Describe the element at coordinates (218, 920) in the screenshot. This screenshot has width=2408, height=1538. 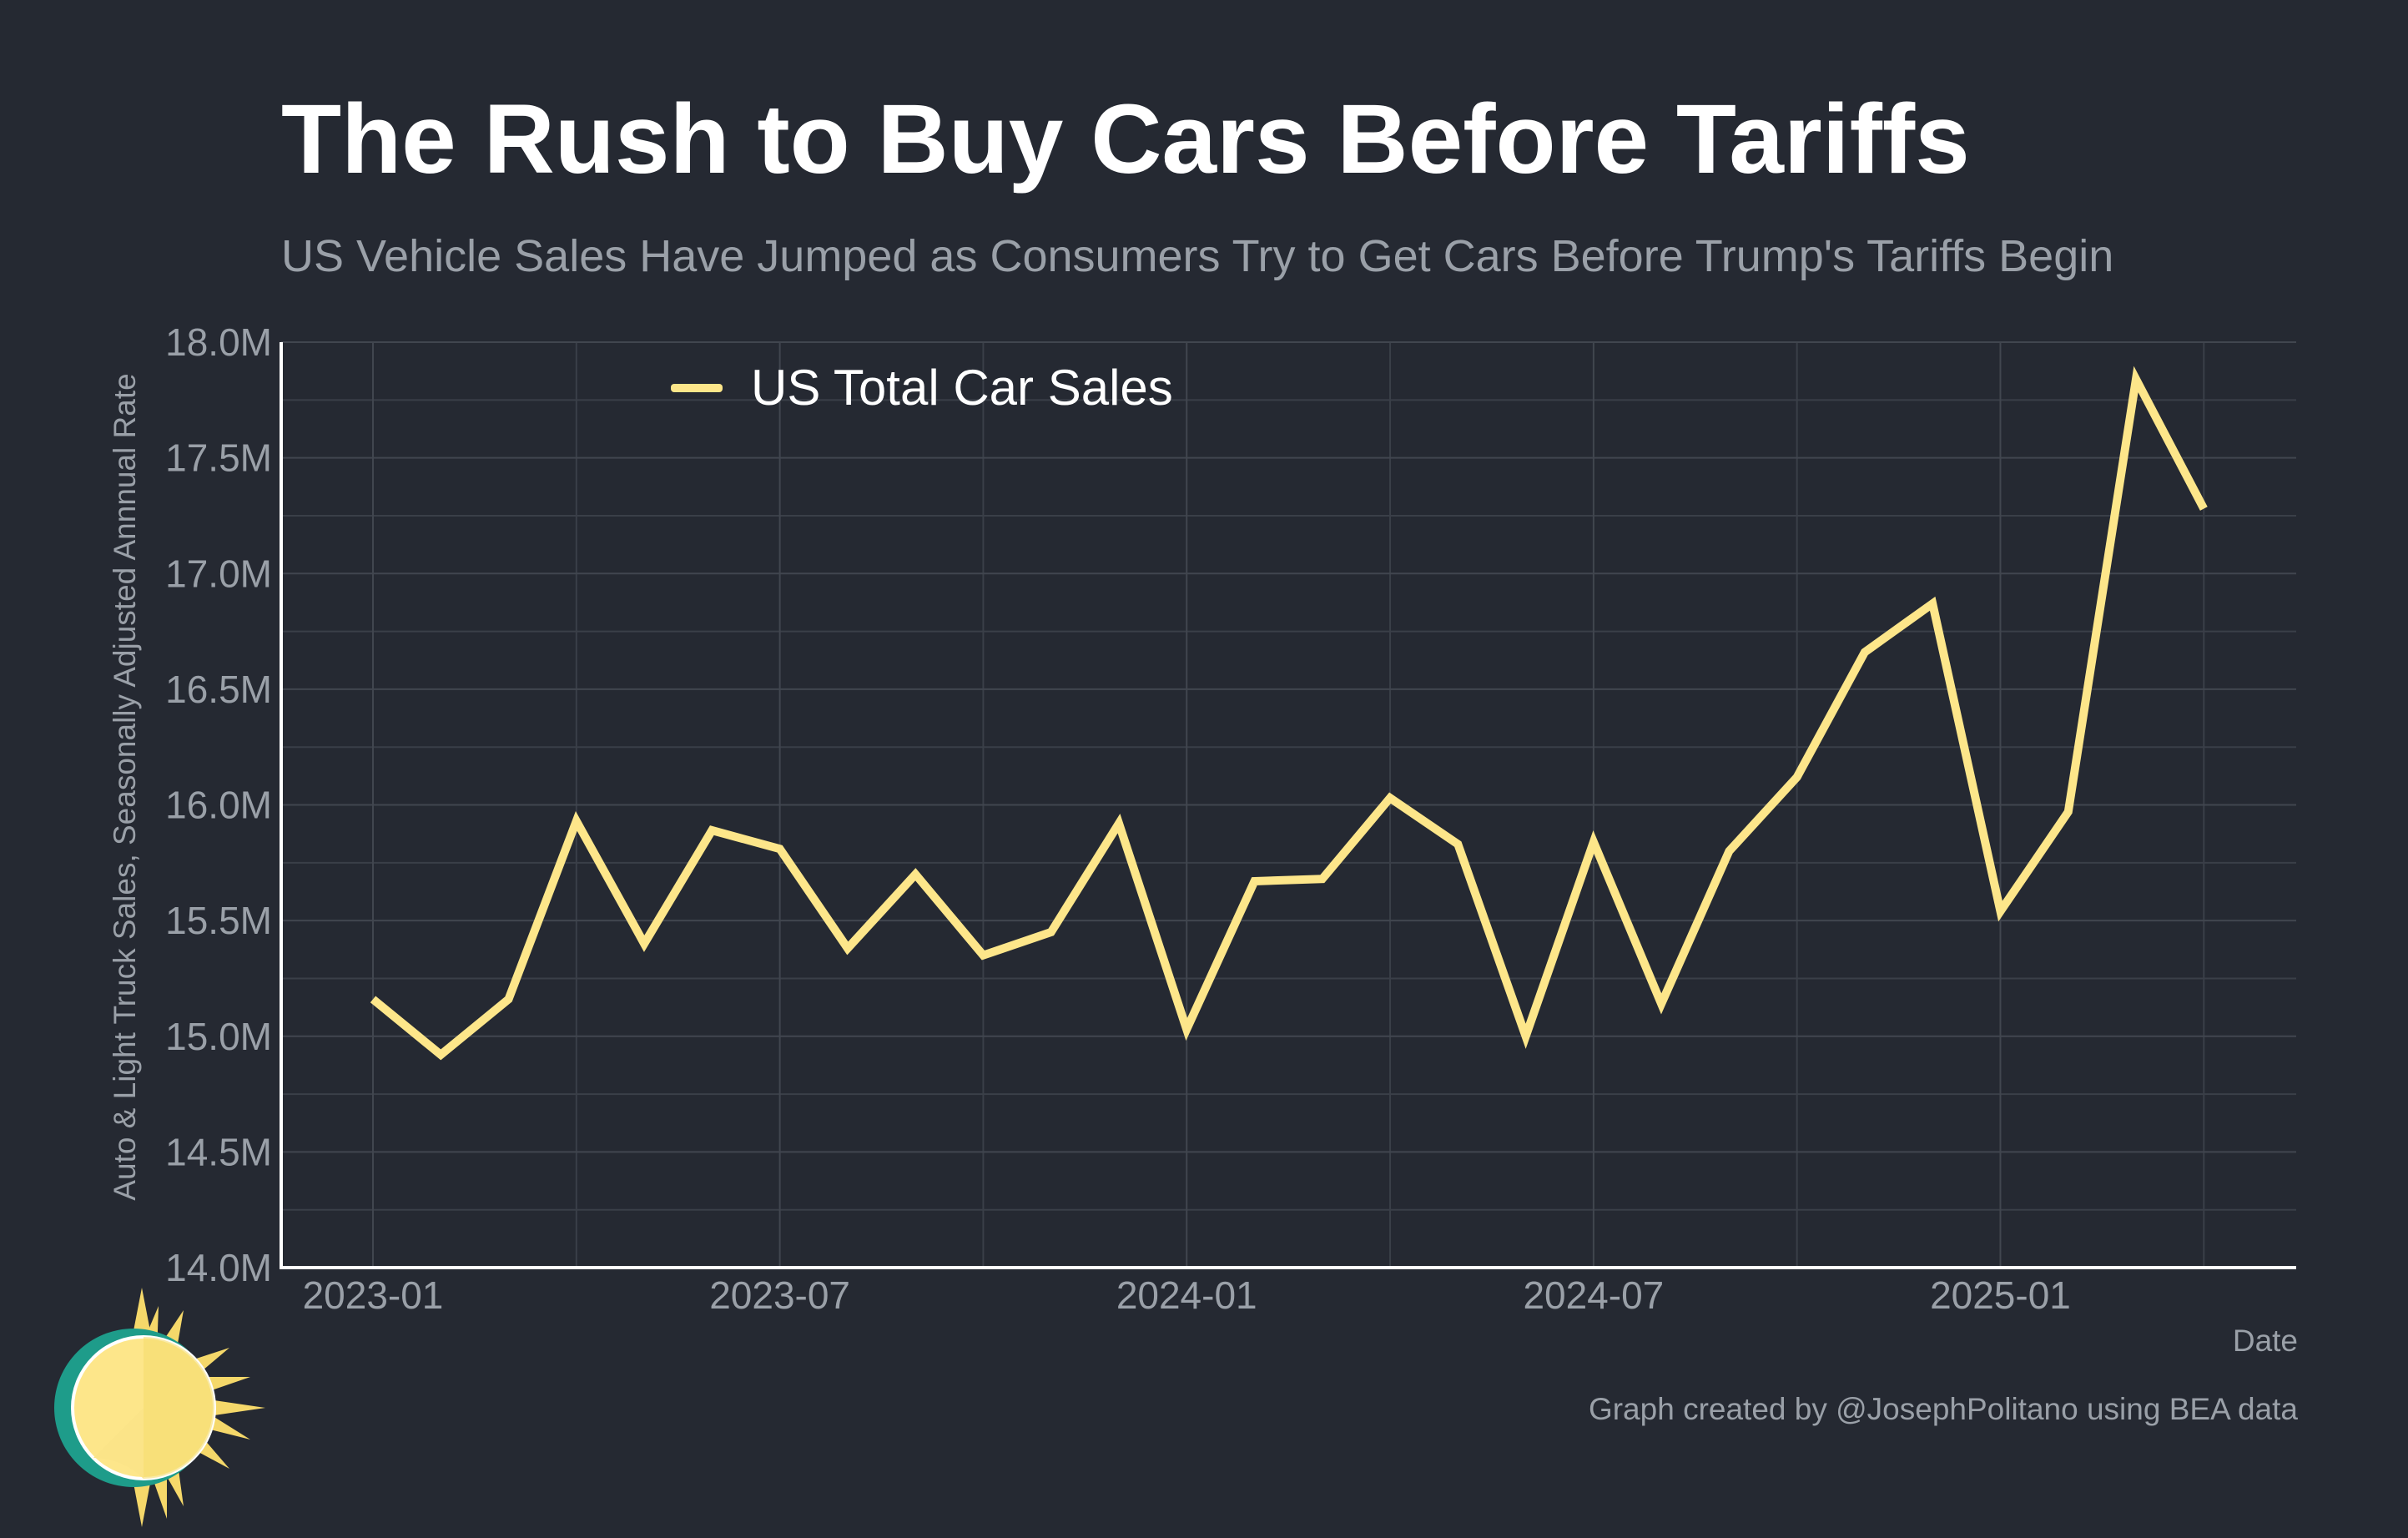
I see `y-tick-label: 15.5M` at that location.